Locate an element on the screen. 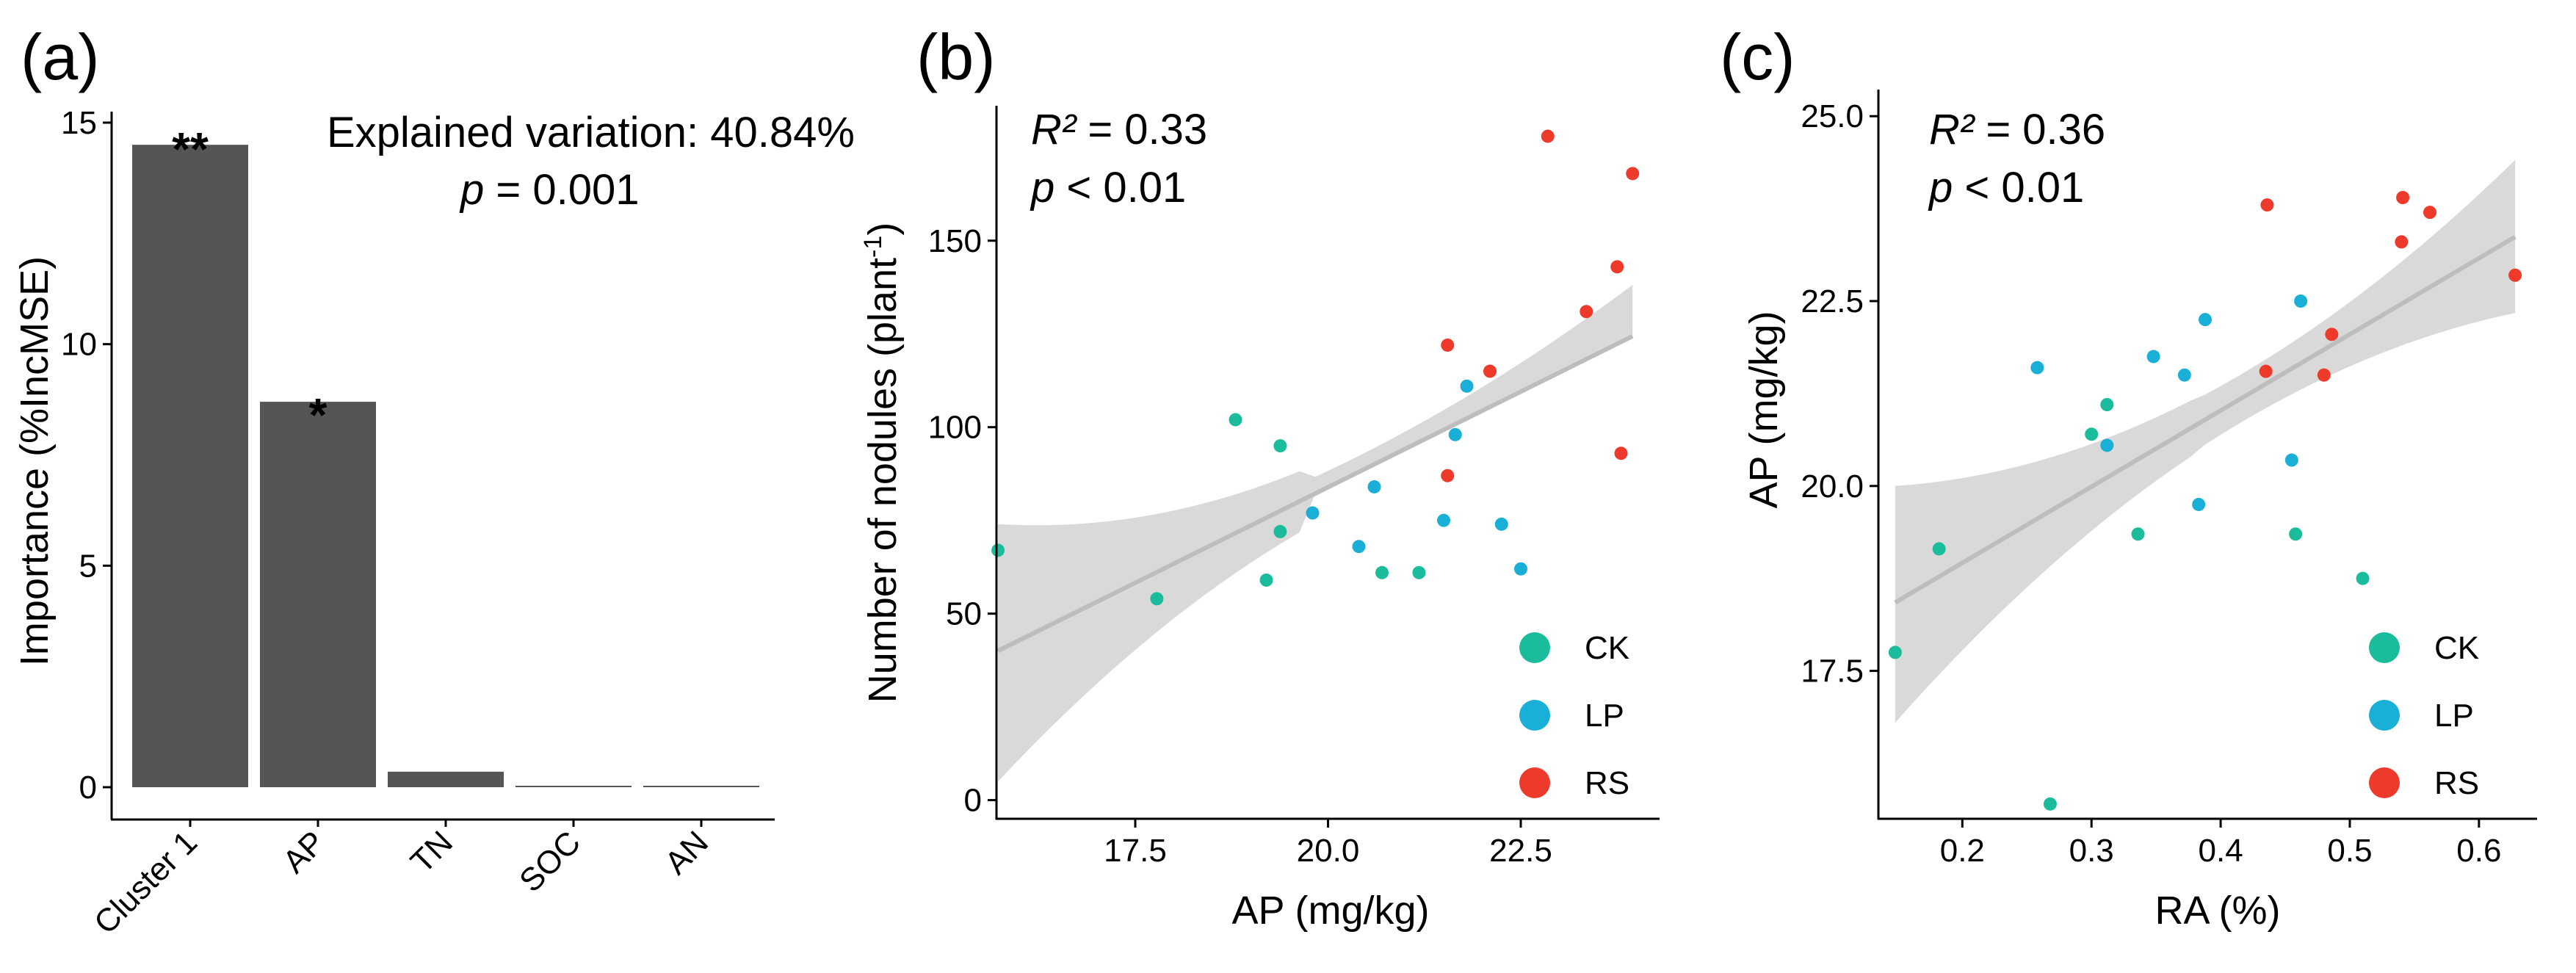  y-tick-label: 25.0 is located at coordinates (1832, 116).